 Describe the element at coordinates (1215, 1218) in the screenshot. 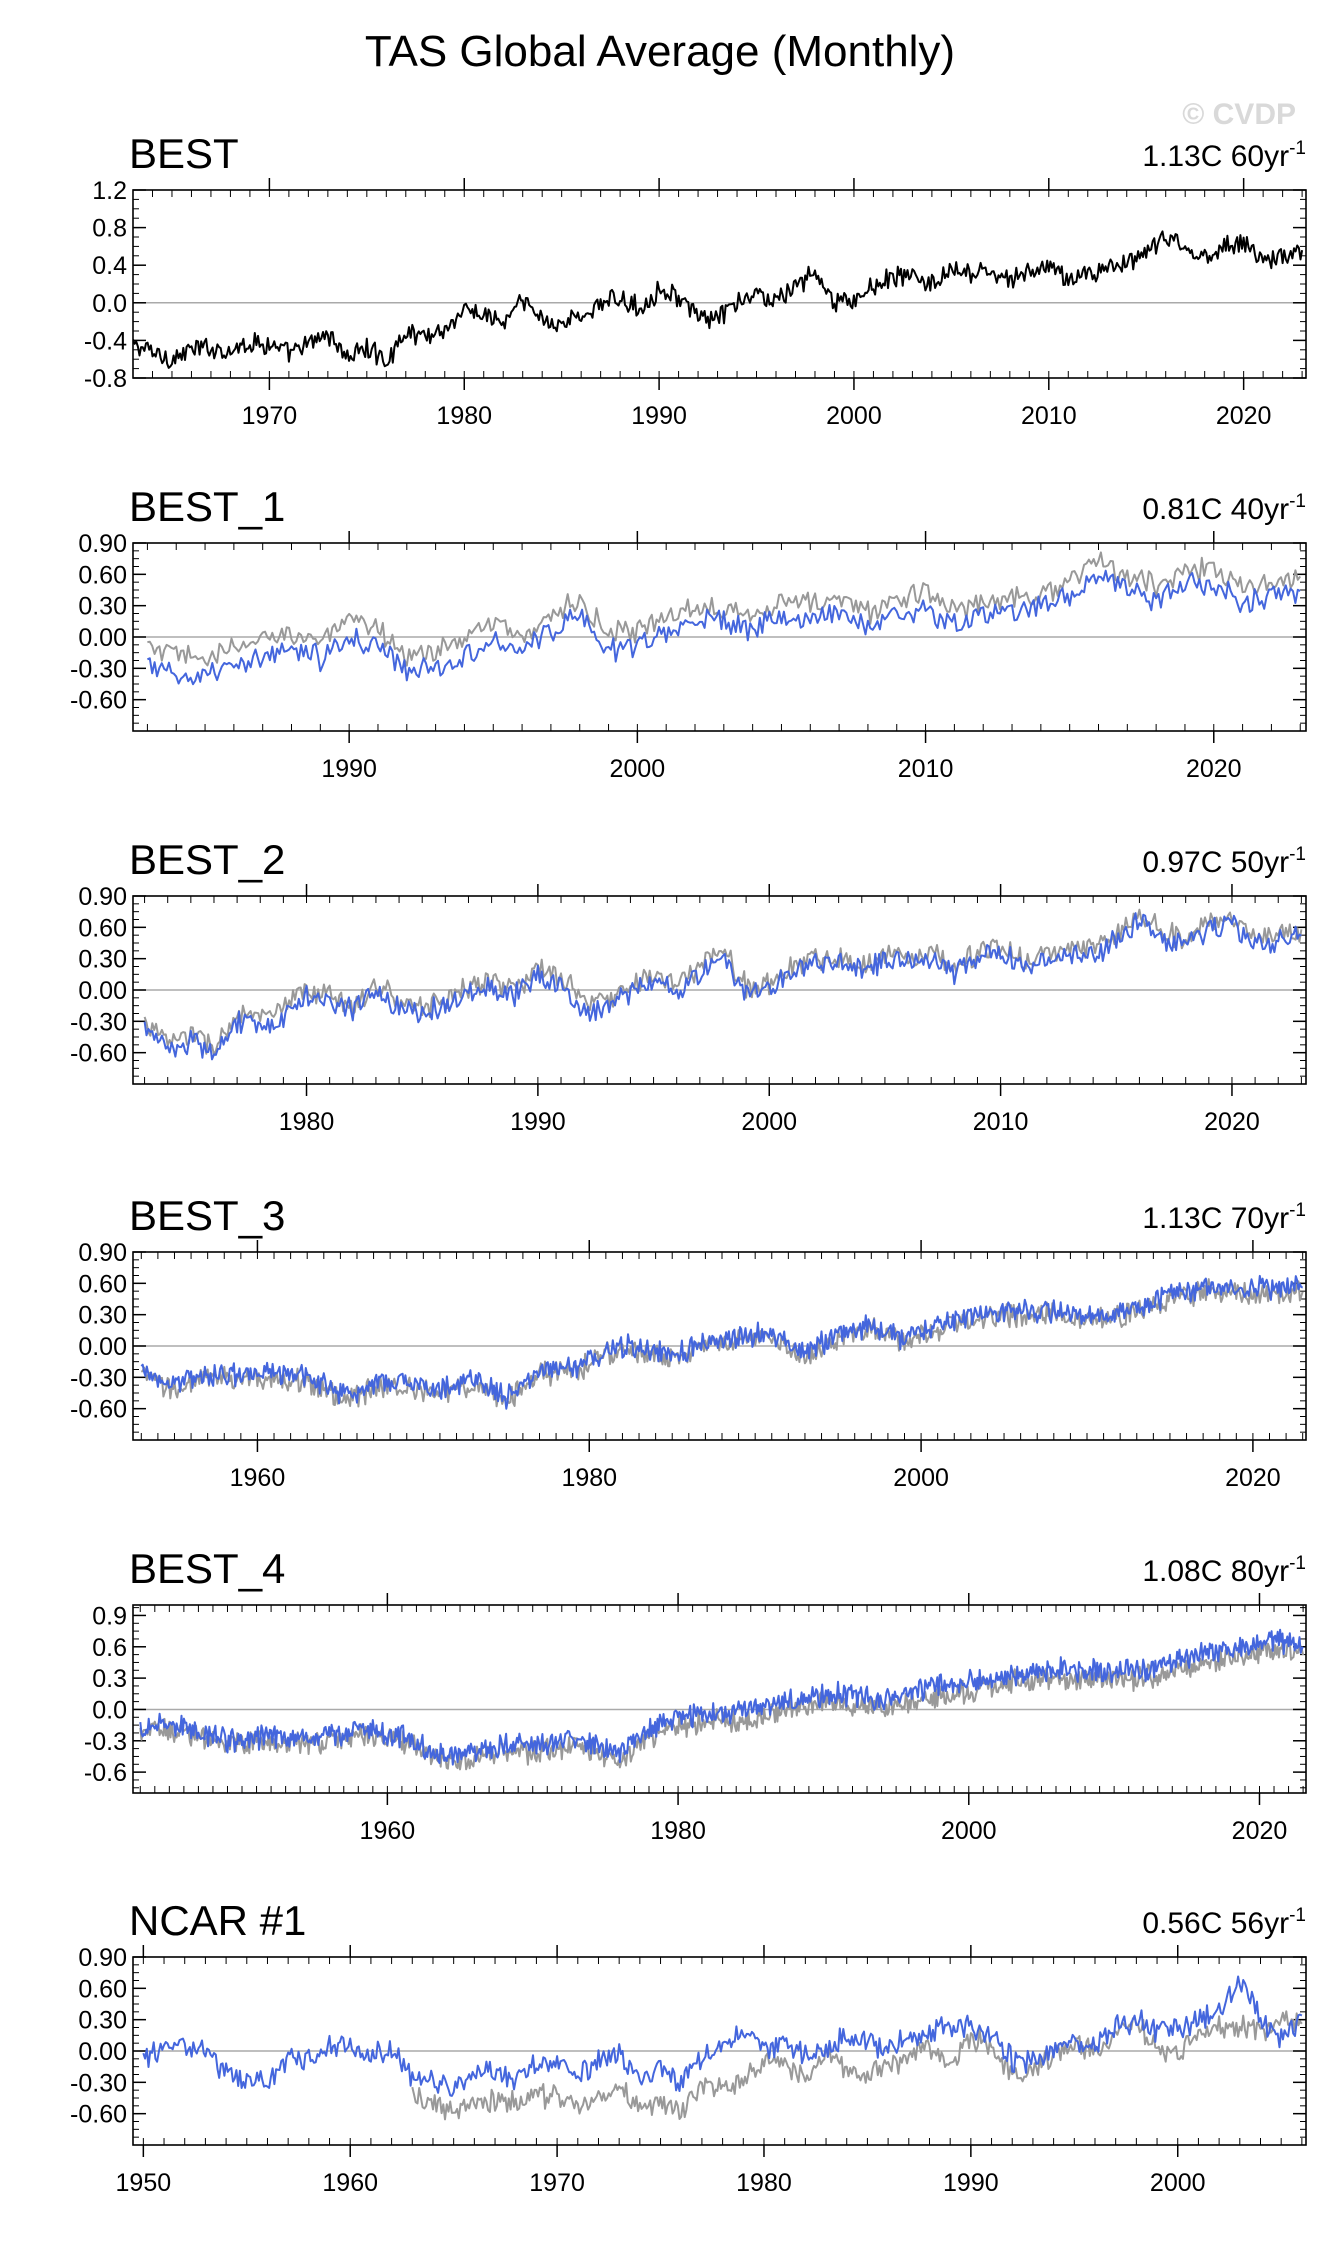

I see `trend-value: 1.13C 70yr` at that location.